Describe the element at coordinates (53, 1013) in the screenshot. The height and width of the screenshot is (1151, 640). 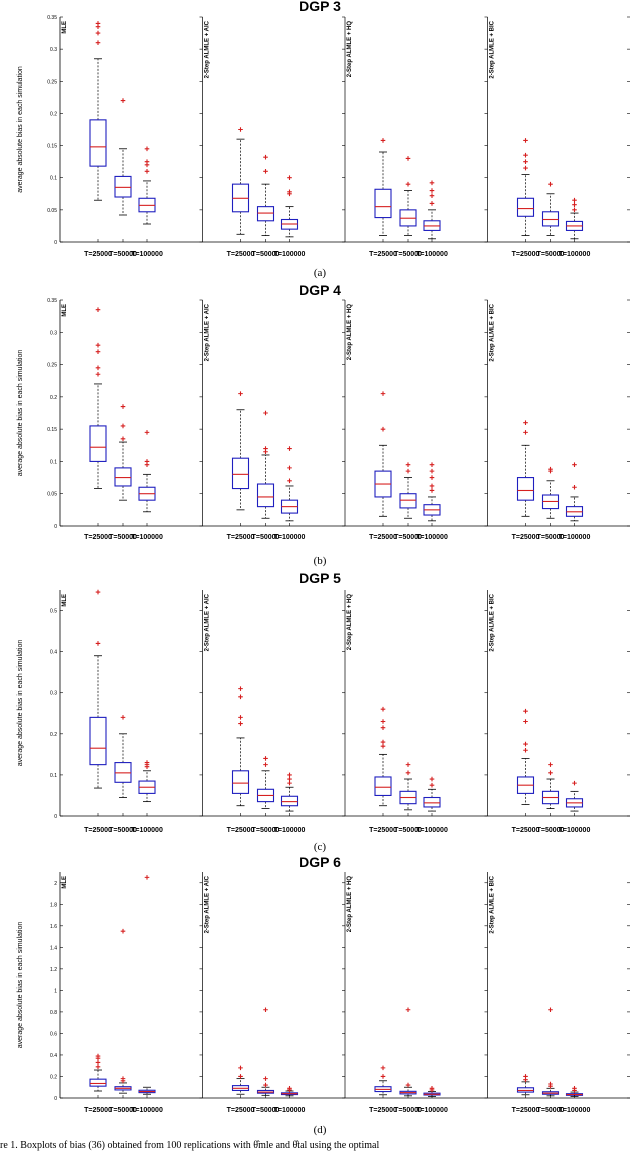
I see `y-tick-label: 0.8` at that location.